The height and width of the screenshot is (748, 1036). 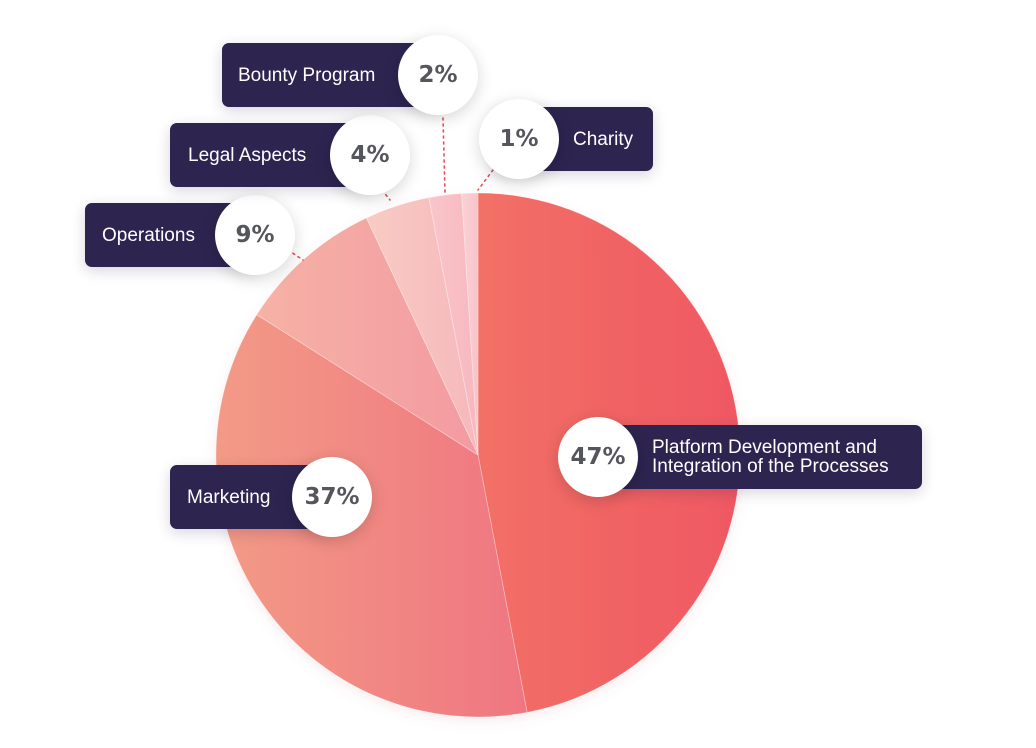 What do you see at coordinates (519, 139) in the screenshot?
I see `slice-value-charity: 1%` at bounding box center [519, 139].